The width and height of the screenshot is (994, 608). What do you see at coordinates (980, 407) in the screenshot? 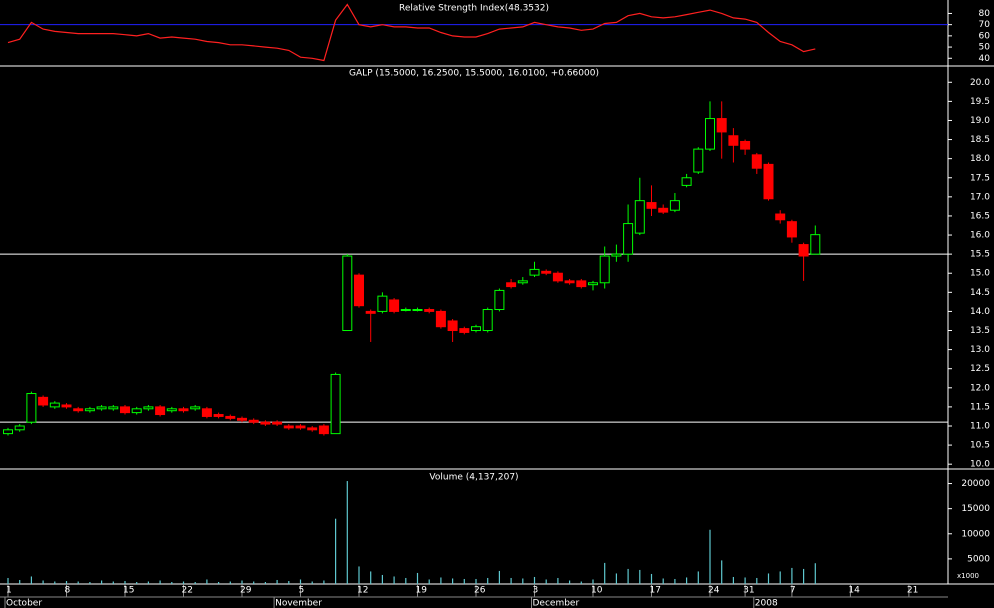
I see `y-tick-label: 11.5` at bounding box center [980, 407].